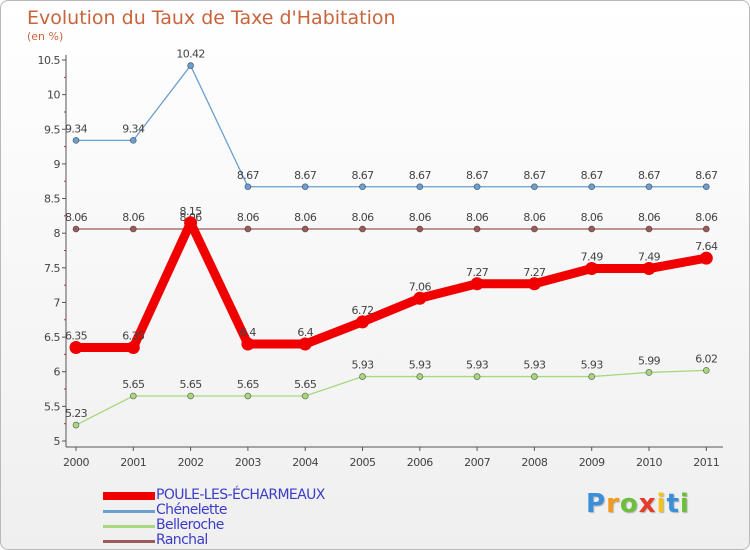  I want to click on data-label: 5.23, so click(76, 413).